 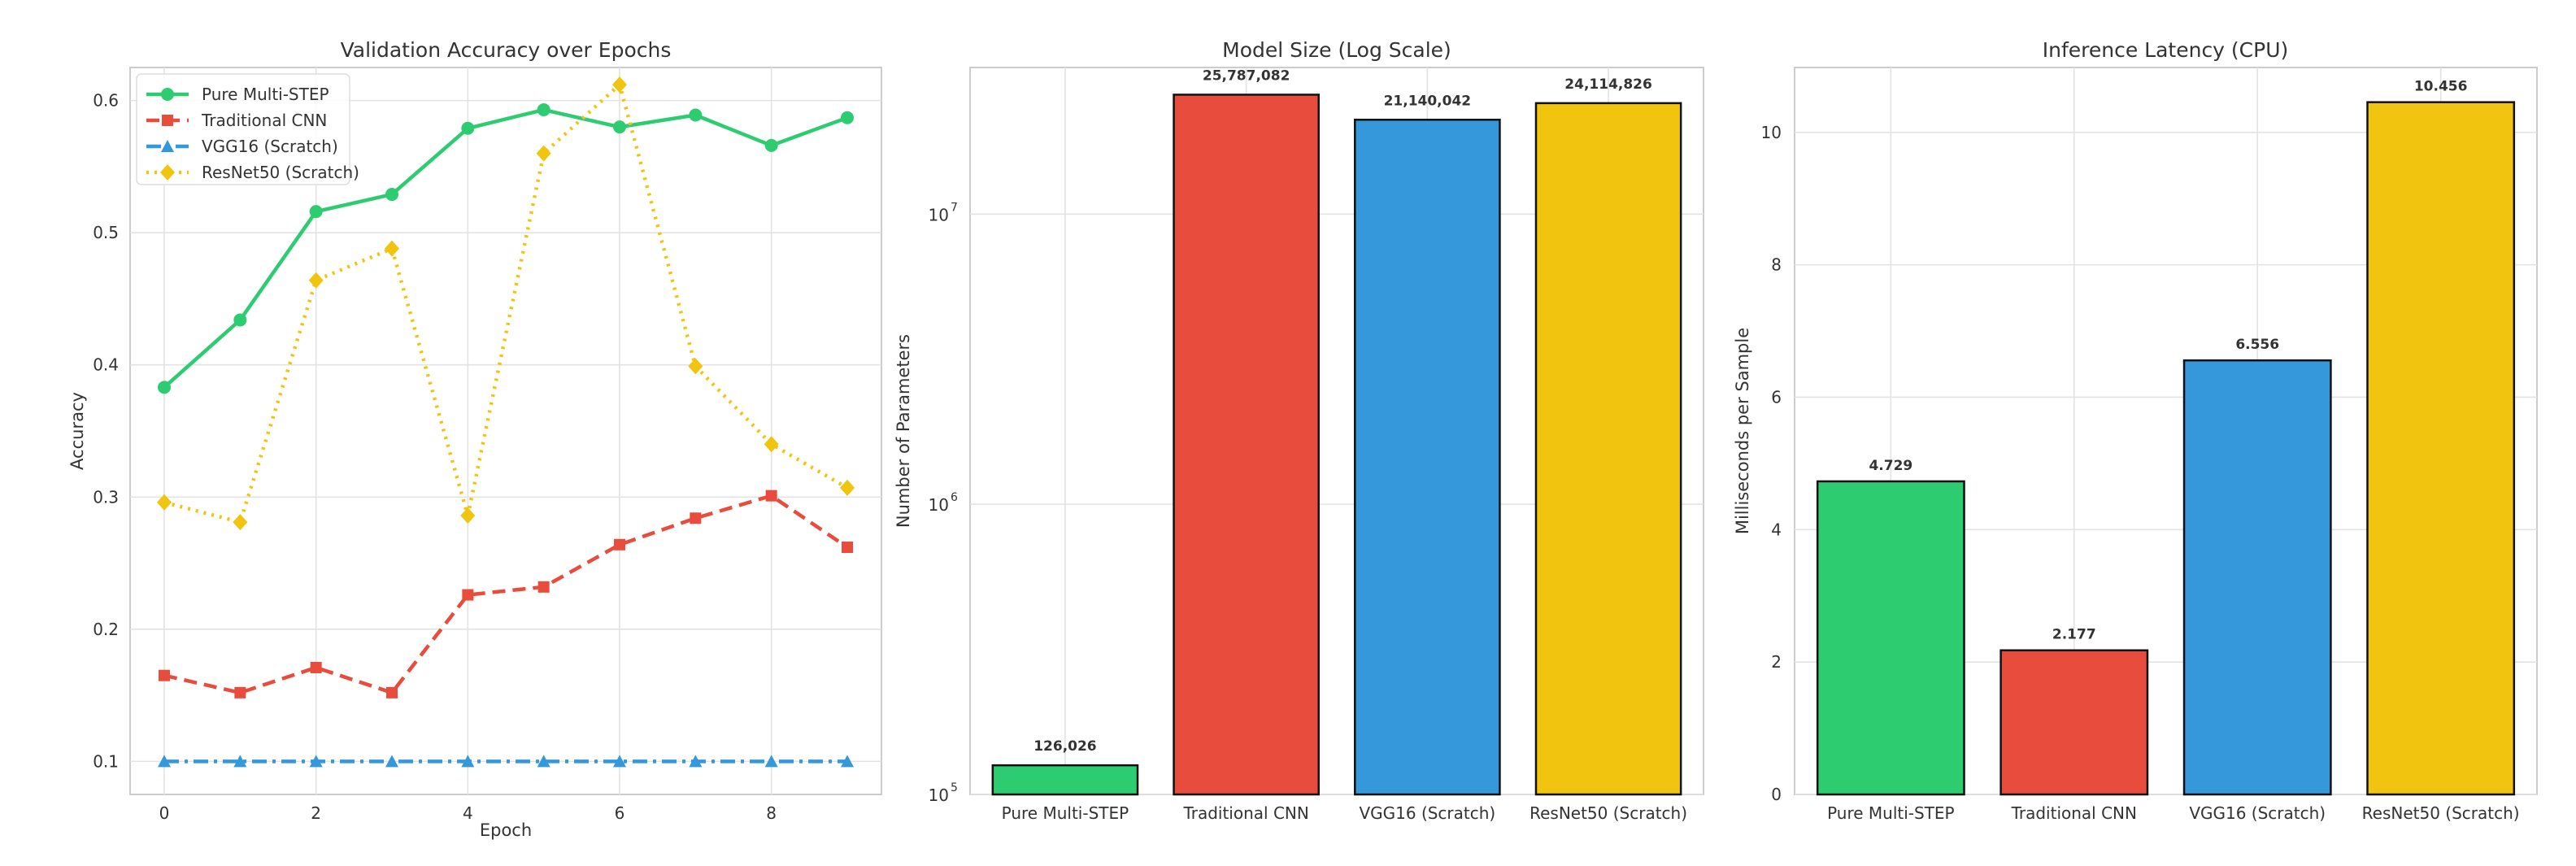 I want to click on accuracy-y-tick-label: 0.3, so click(x=106, y=497).